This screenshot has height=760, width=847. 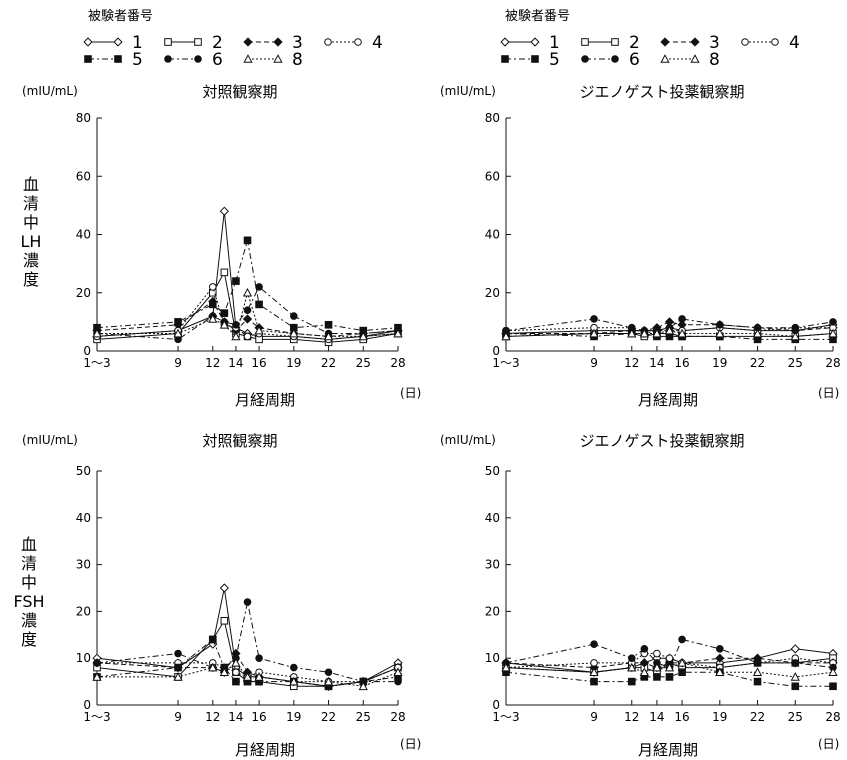 I want to click on panel-4: 0 10 20 30 40 50 1〜3 9 12 14 16 19 22 25 28, so click(x=663, y=594).